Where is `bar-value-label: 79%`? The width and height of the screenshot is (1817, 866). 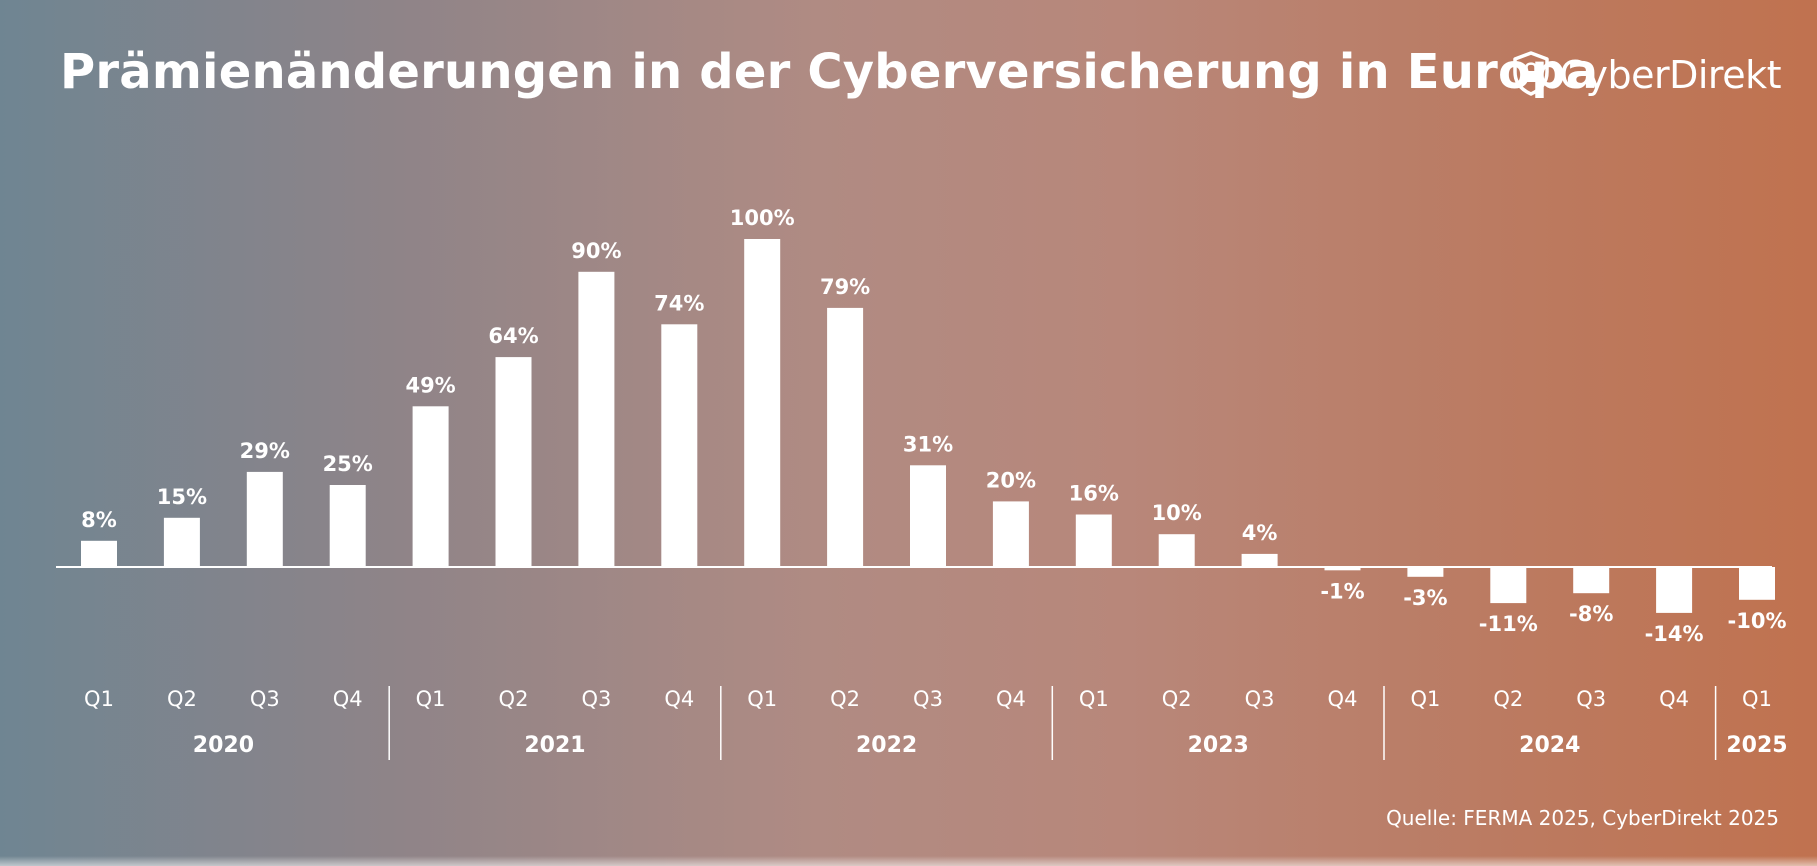
bar-value-label: 79% is located at coordinates (845, 287).